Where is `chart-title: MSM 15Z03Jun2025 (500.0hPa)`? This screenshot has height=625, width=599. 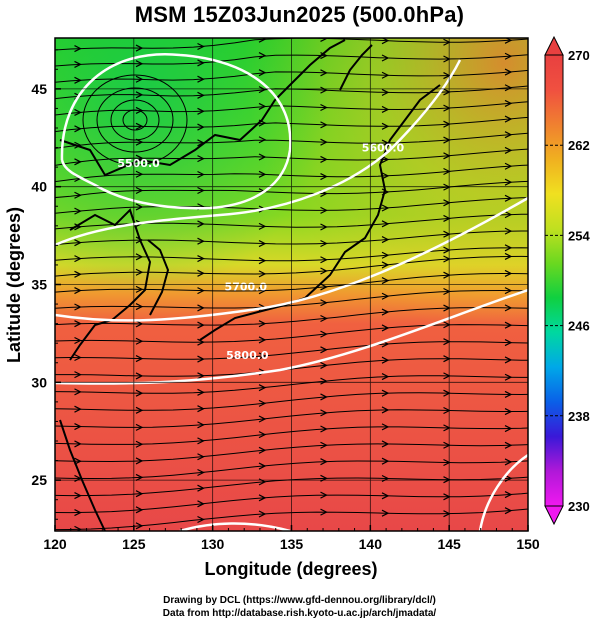 chart-title: MSM 15Z03Jun2025 (500.0hPa) is located at coordinates (299, 14).